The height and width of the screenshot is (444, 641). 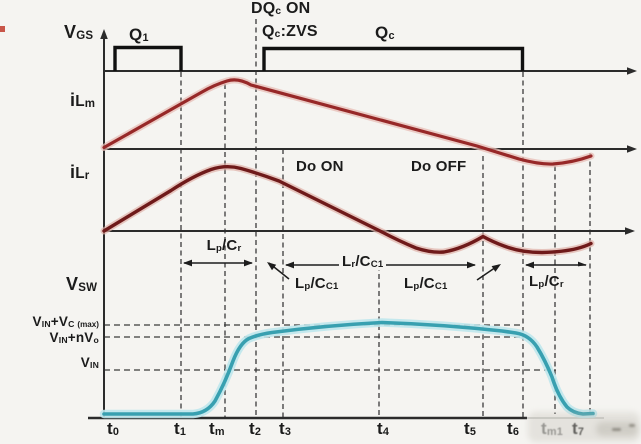 What do you see at coordinates (217, 429) in the screenshot?
I see `time-label-tm: tm` at bounding box center [217, 429].